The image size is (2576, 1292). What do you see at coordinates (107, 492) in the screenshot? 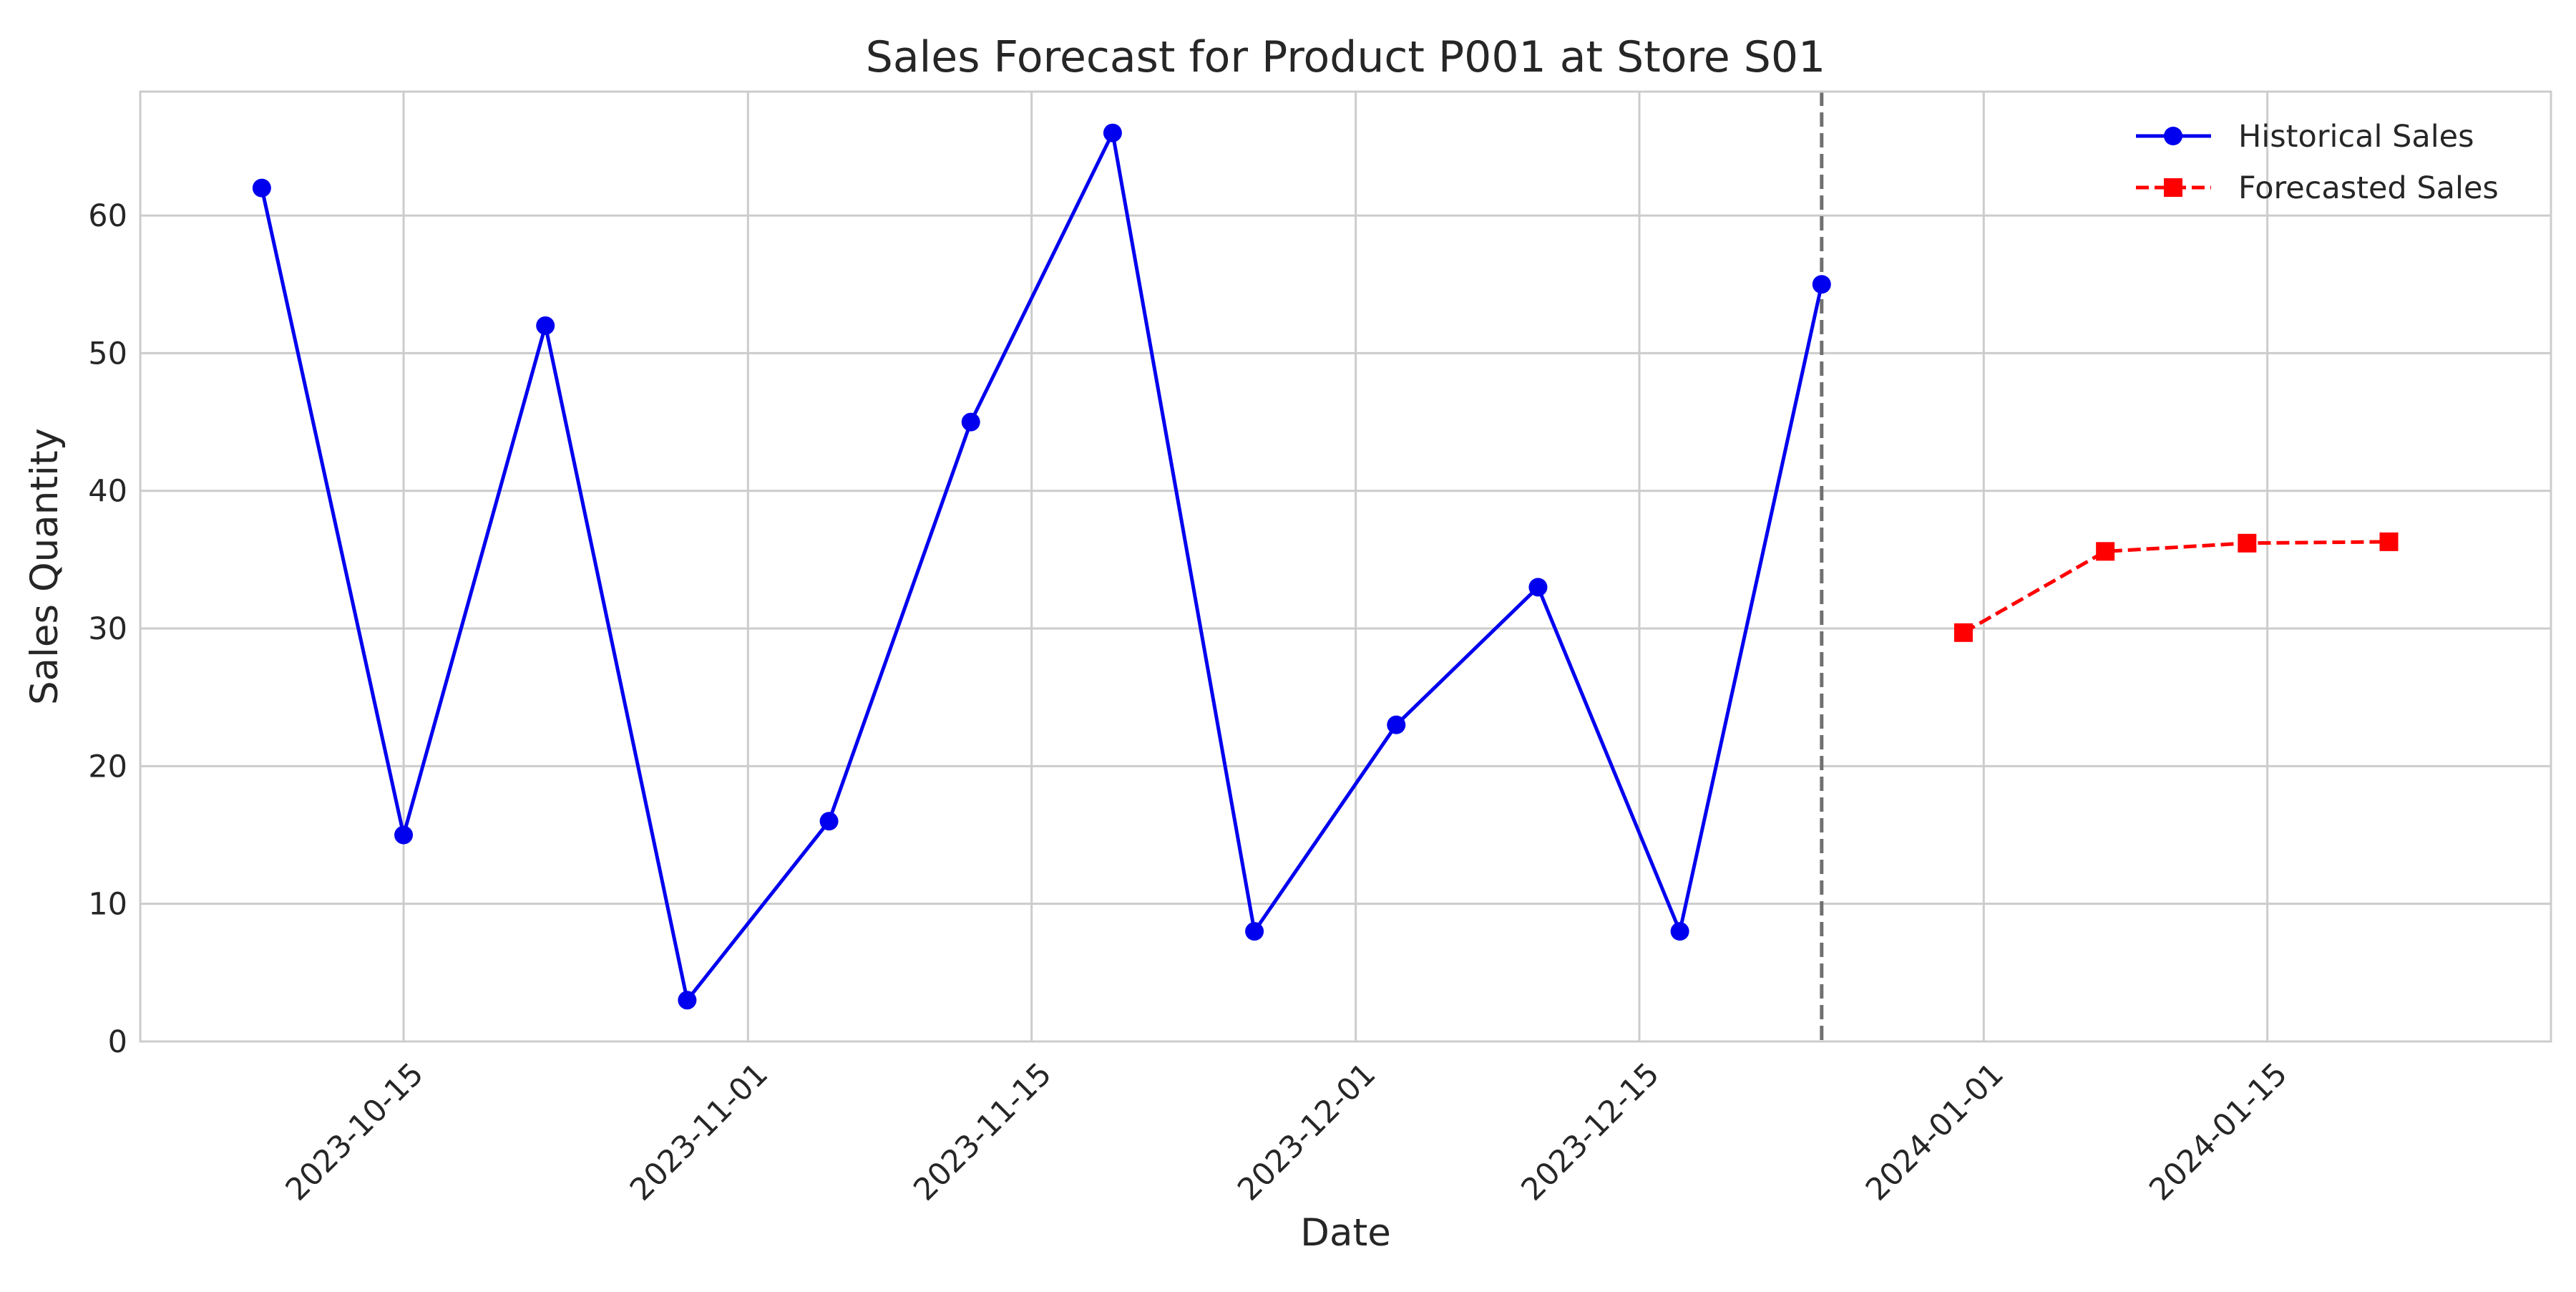
I see `y-tick-label: 40` at bounding box center [107, 492].